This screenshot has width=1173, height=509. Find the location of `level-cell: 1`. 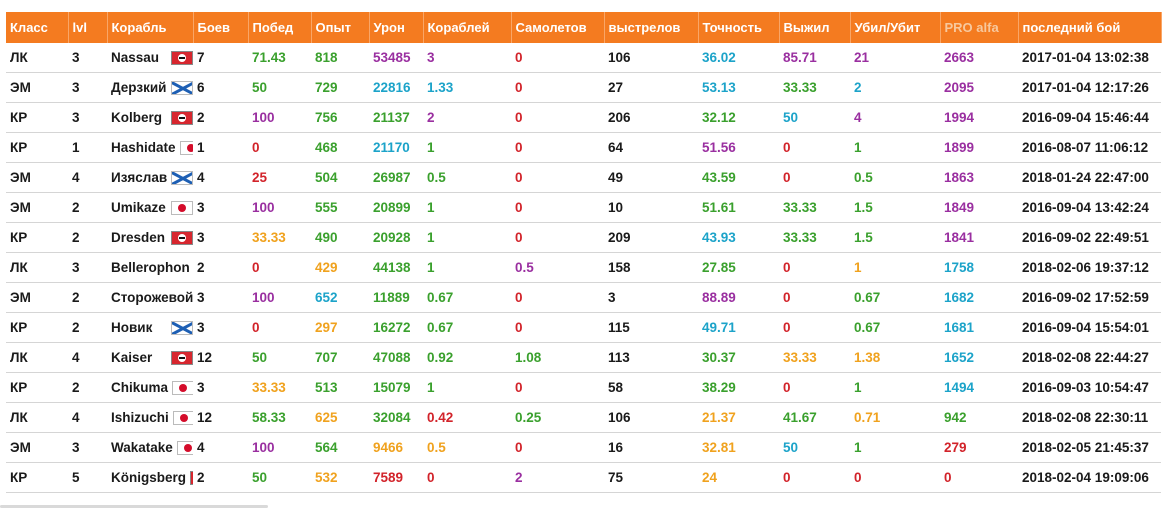

level-cell: 1 is located at coordinates (87, 147).